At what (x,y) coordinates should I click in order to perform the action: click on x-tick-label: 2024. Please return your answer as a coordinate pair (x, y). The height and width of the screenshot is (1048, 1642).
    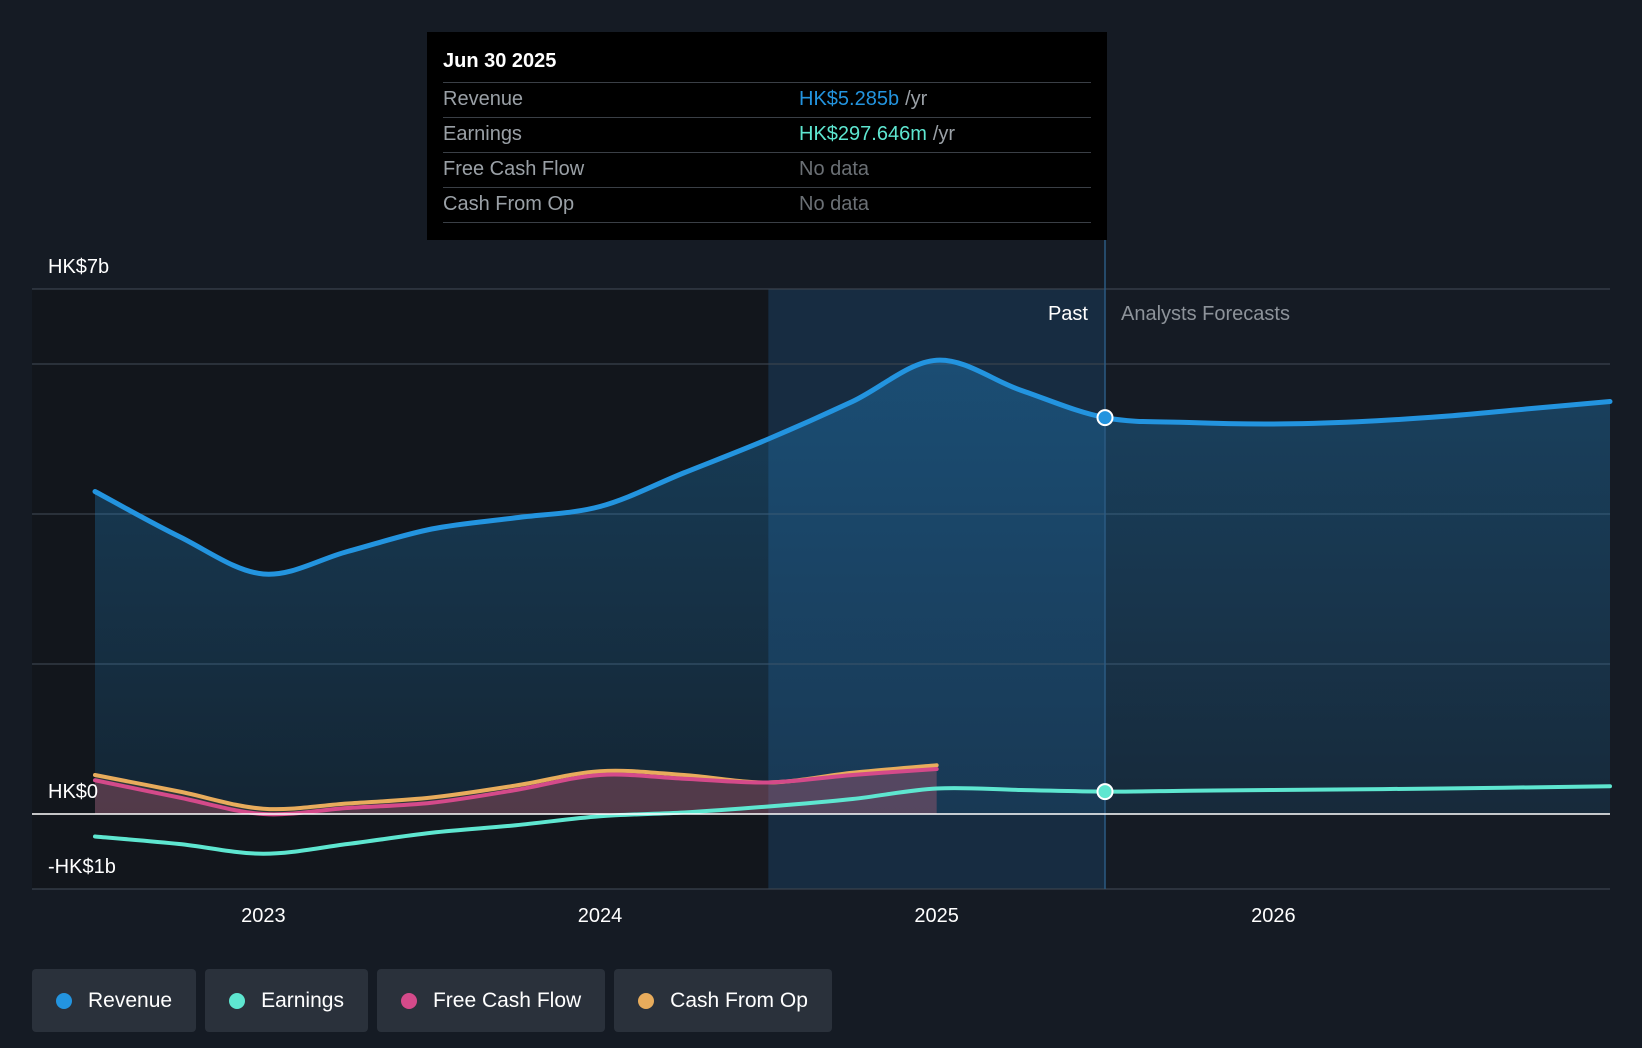
    Looking at the image, I should click on (600, 916).